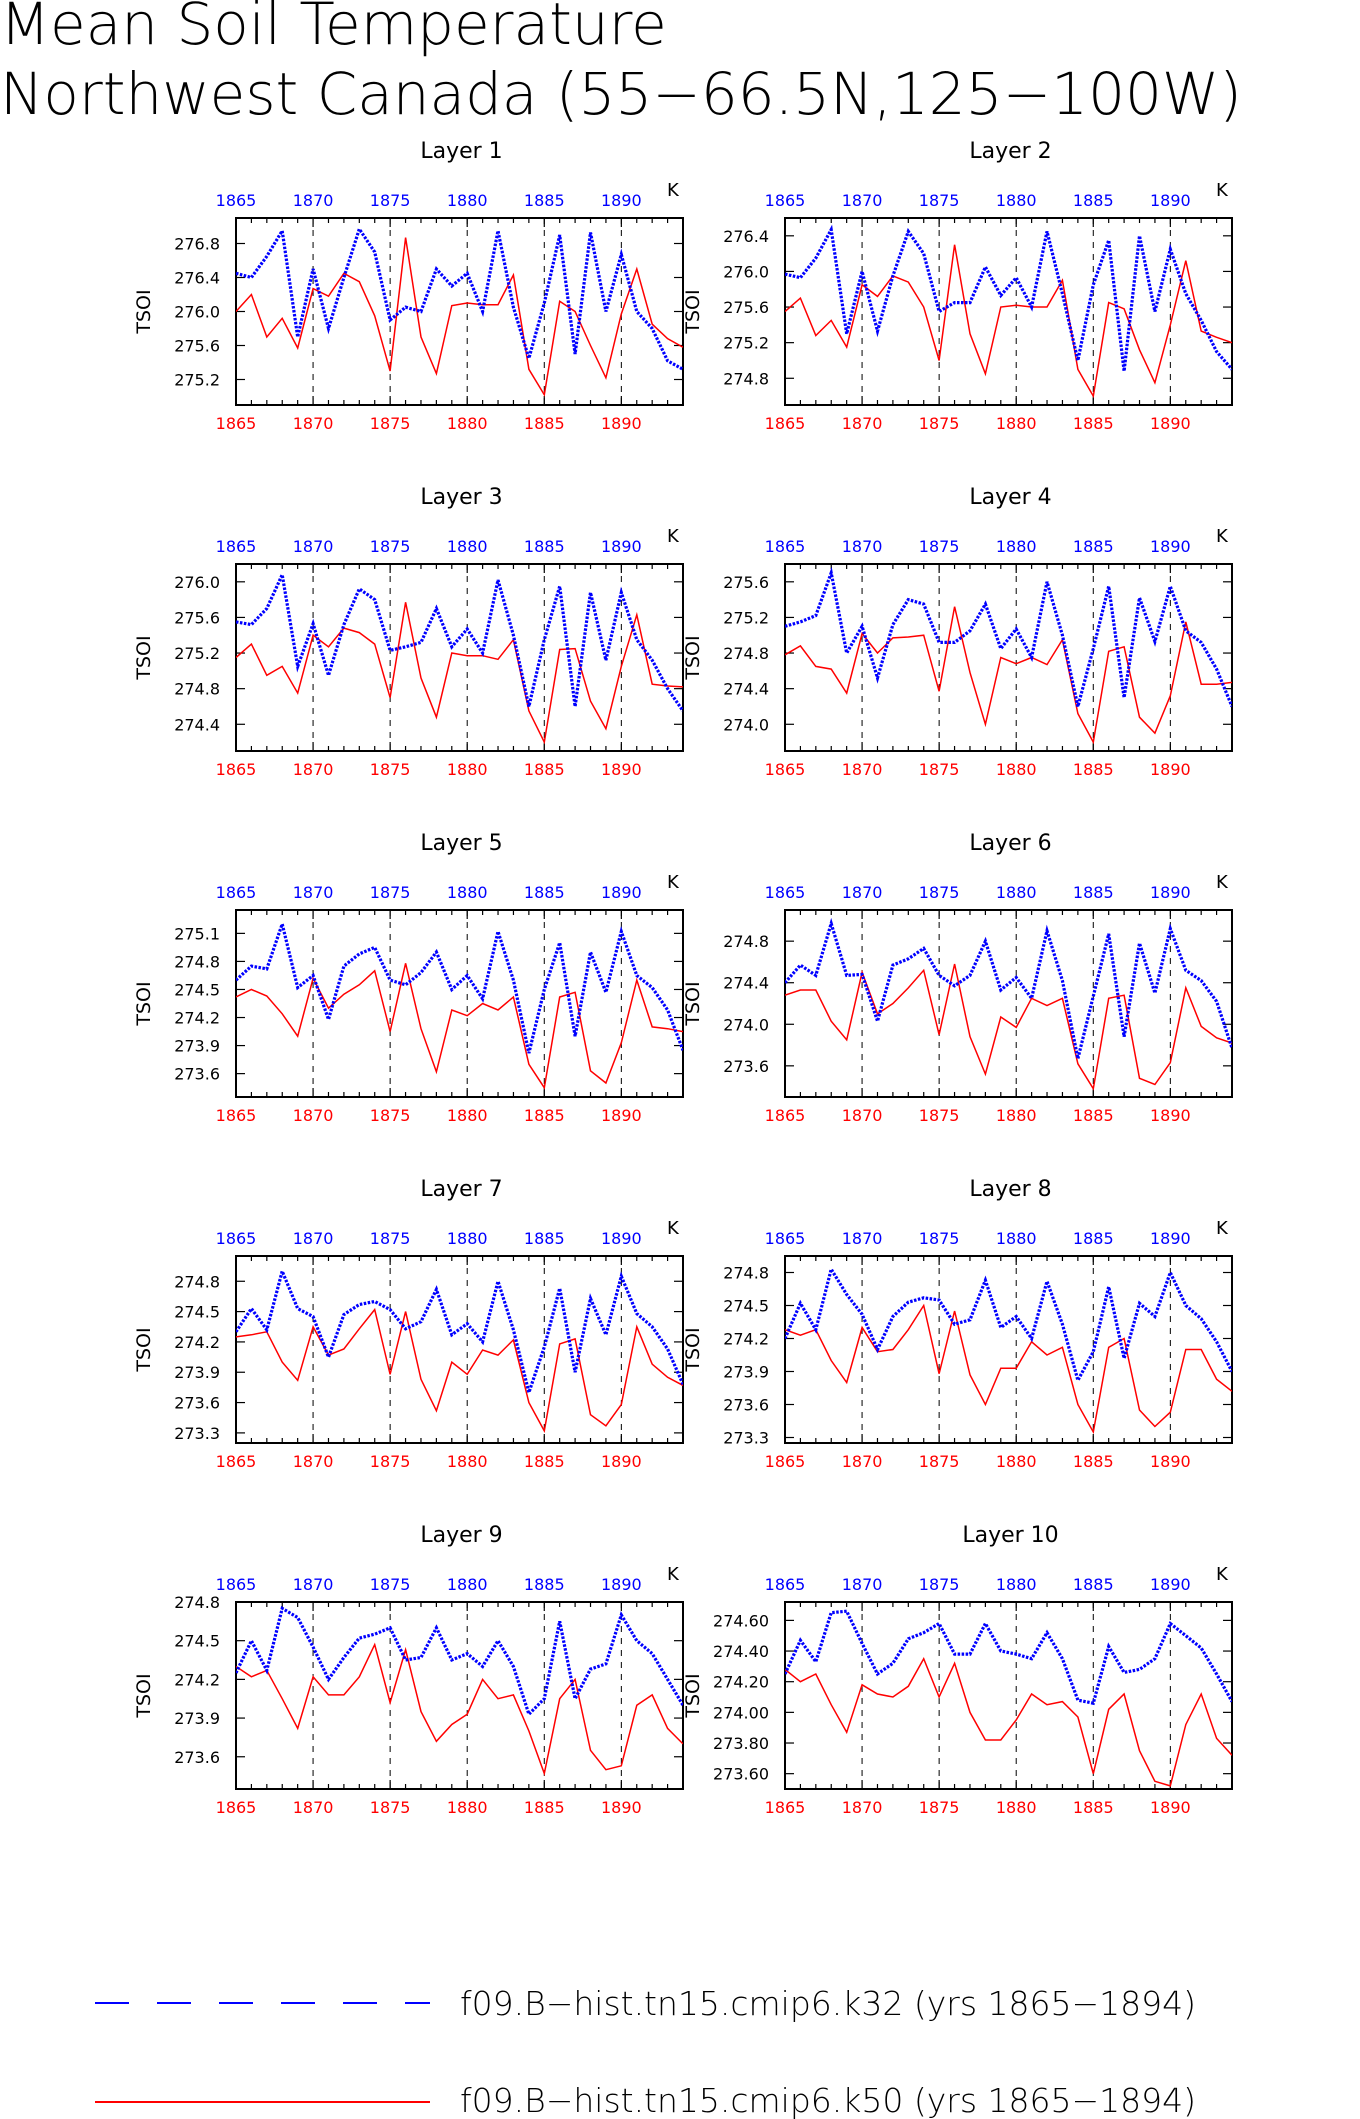 This screenshot has height=2119, width=1360. I want to click on layer-8-yticklabel-0: 273.3, so click(746, 1438).